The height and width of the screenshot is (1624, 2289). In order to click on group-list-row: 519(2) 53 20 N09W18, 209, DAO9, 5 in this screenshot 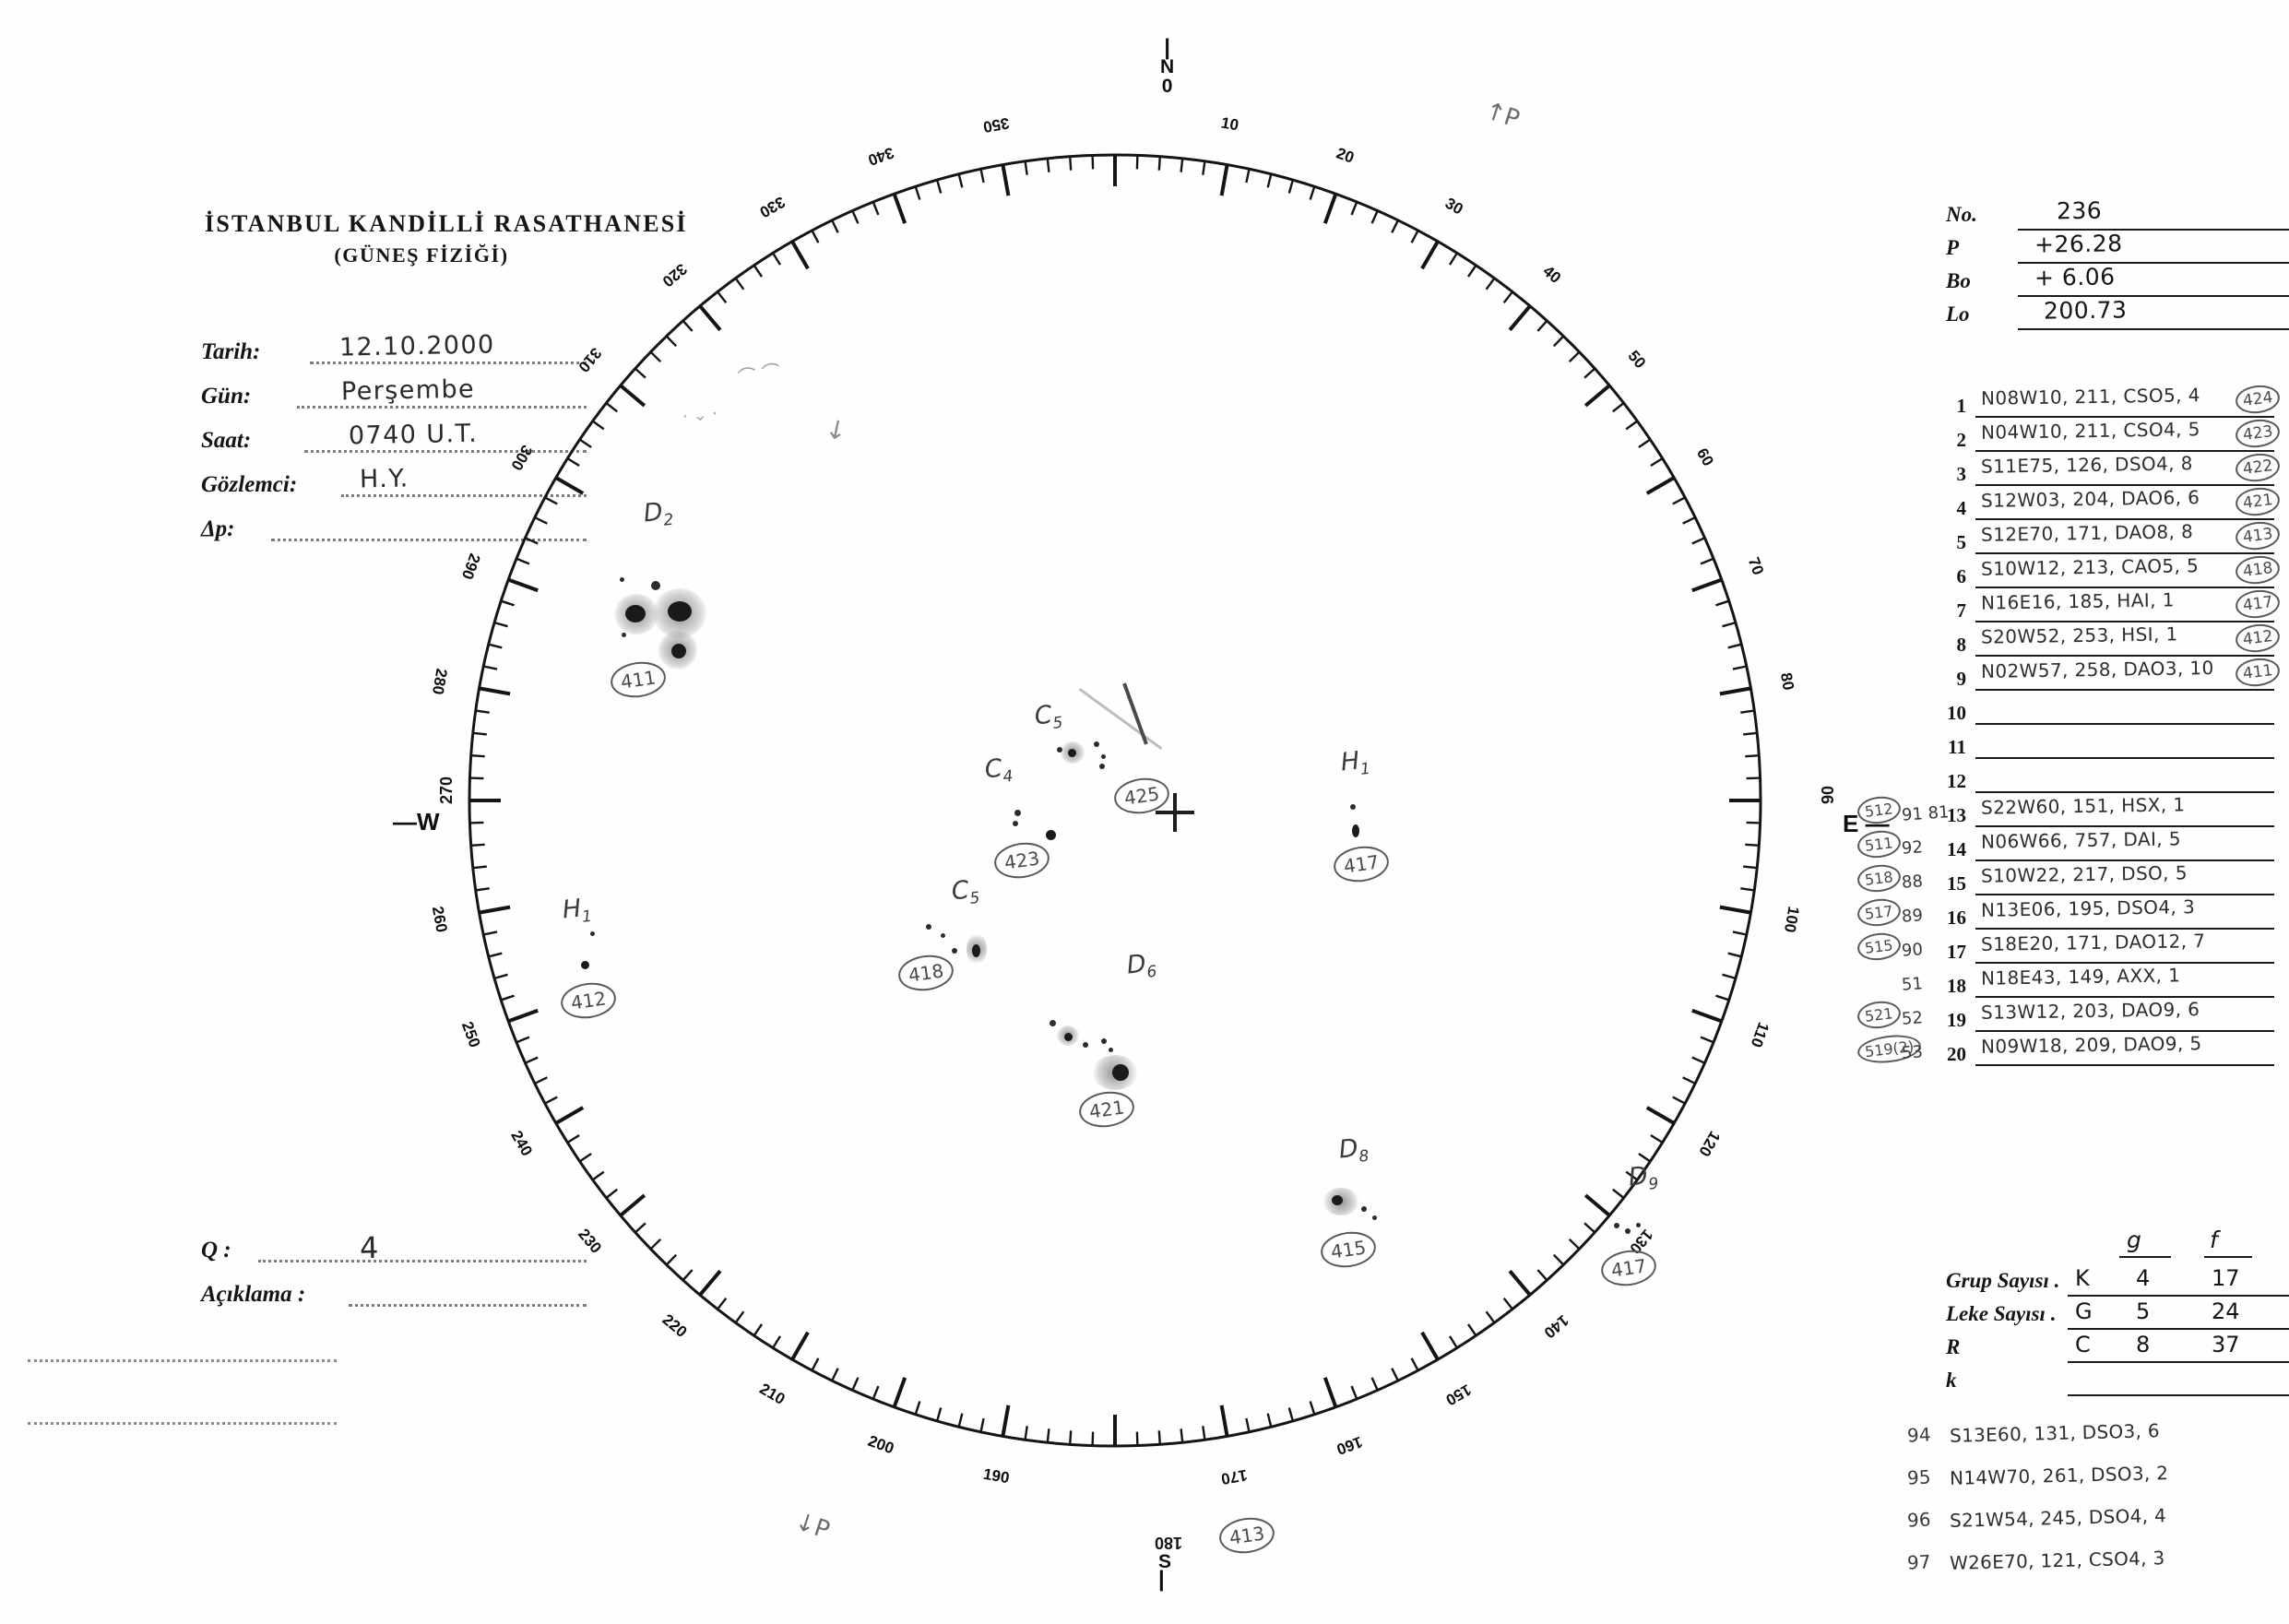, I will do `click(2065, 1050)`.